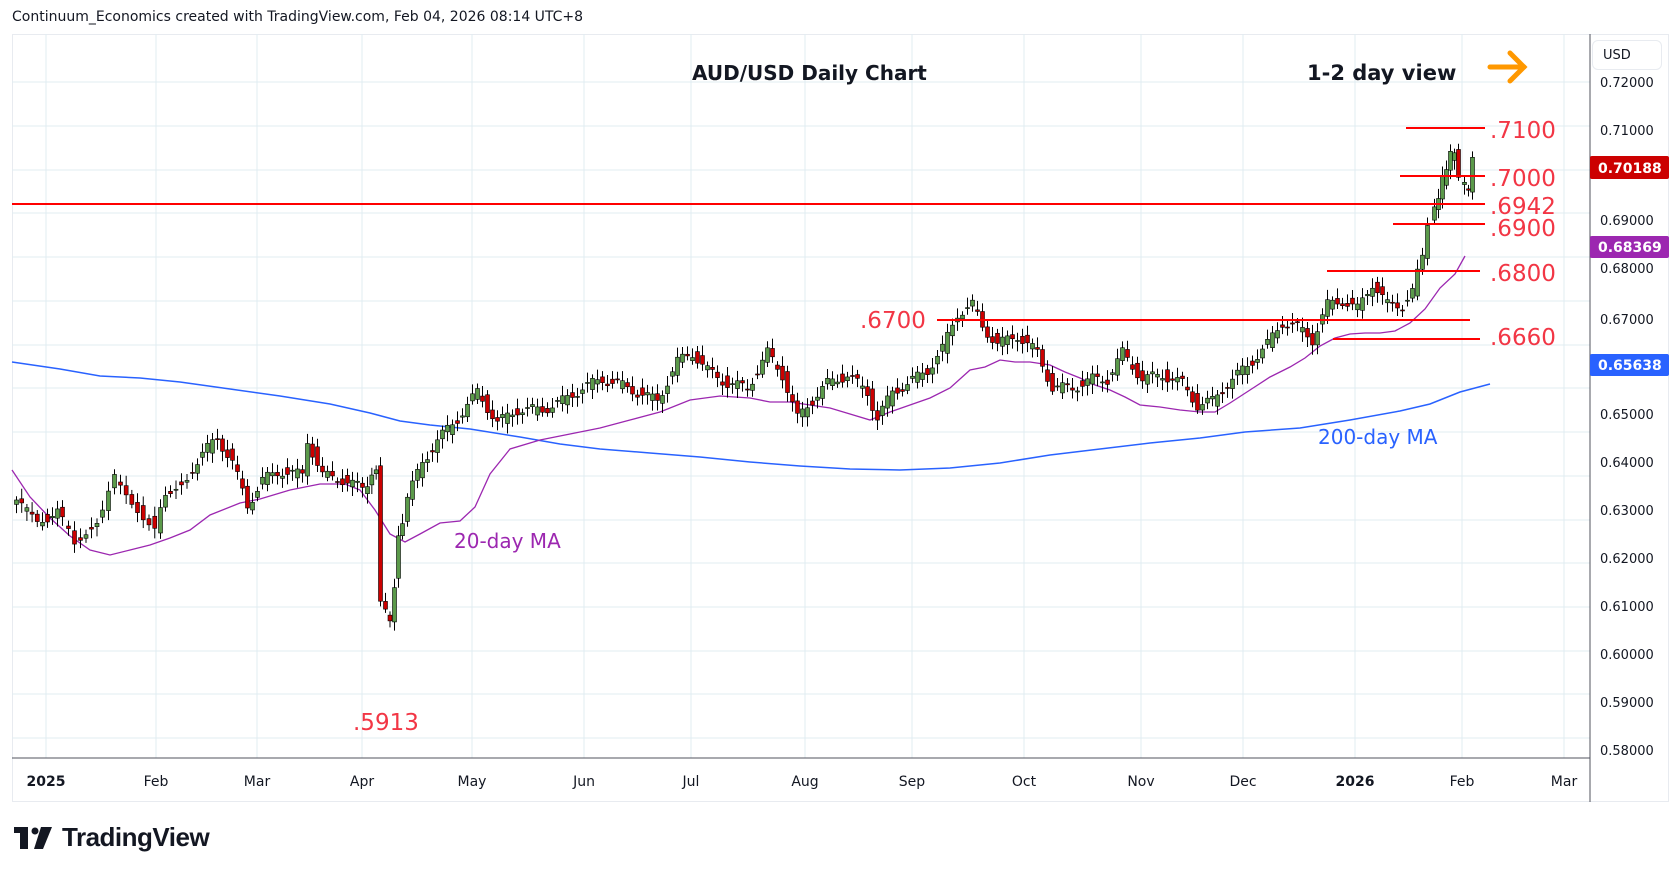  Describe the element at coordinates (362, 782) in the screenshot. I see `time-label: Apr` at that location.